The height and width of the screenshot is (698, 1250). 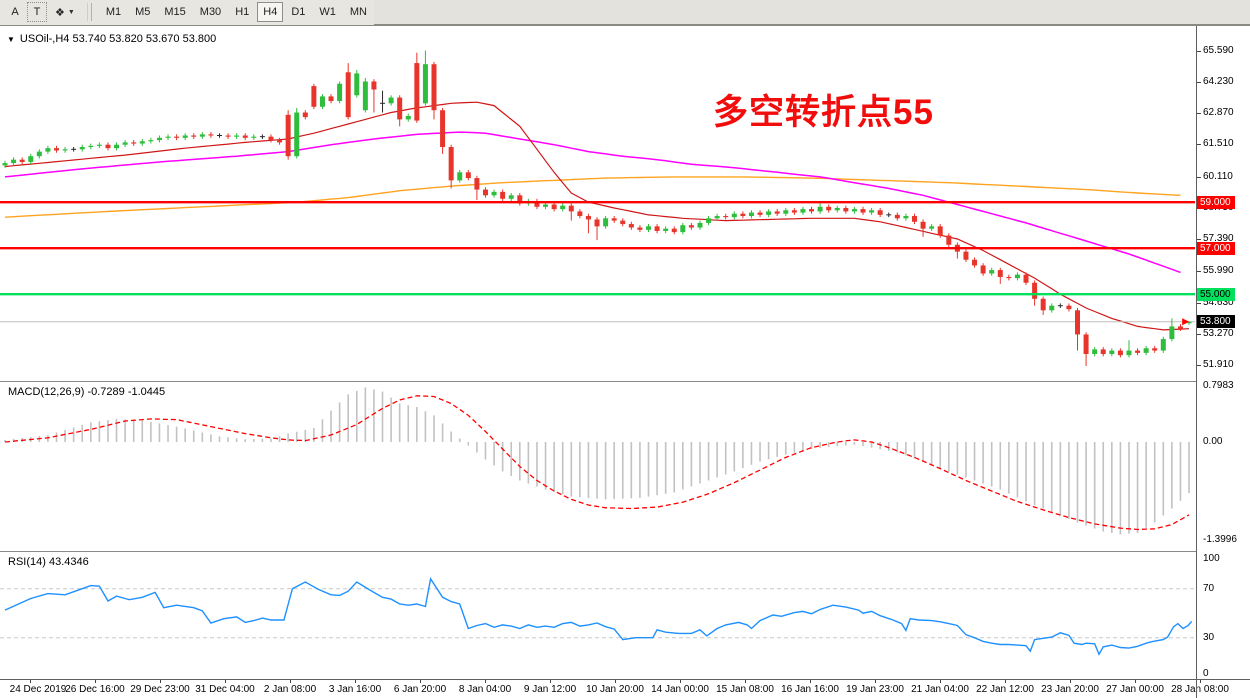 I want to click on price-axis-tick-label: 62.870, so click(x=1218, y=113).